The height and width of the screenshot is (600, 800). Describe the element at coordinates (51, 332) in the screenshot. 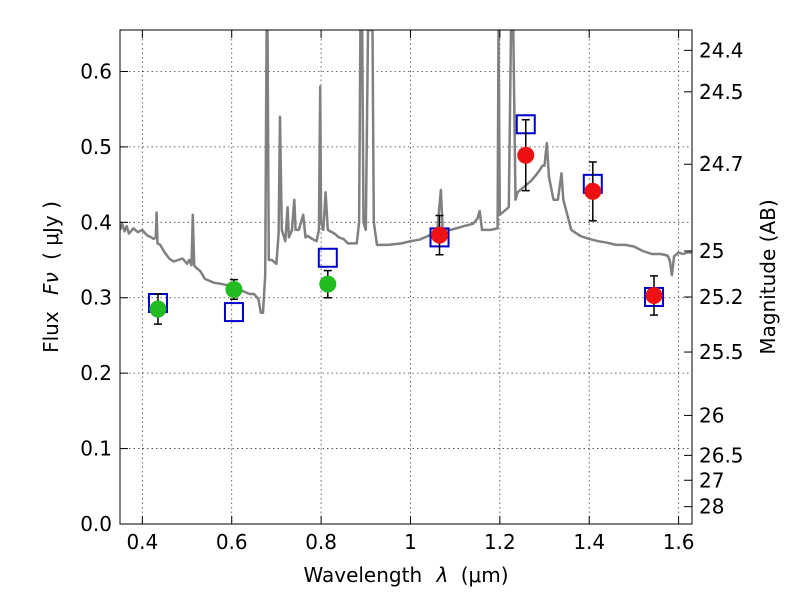

I see `y-axis-title-text: Flux` at that location.